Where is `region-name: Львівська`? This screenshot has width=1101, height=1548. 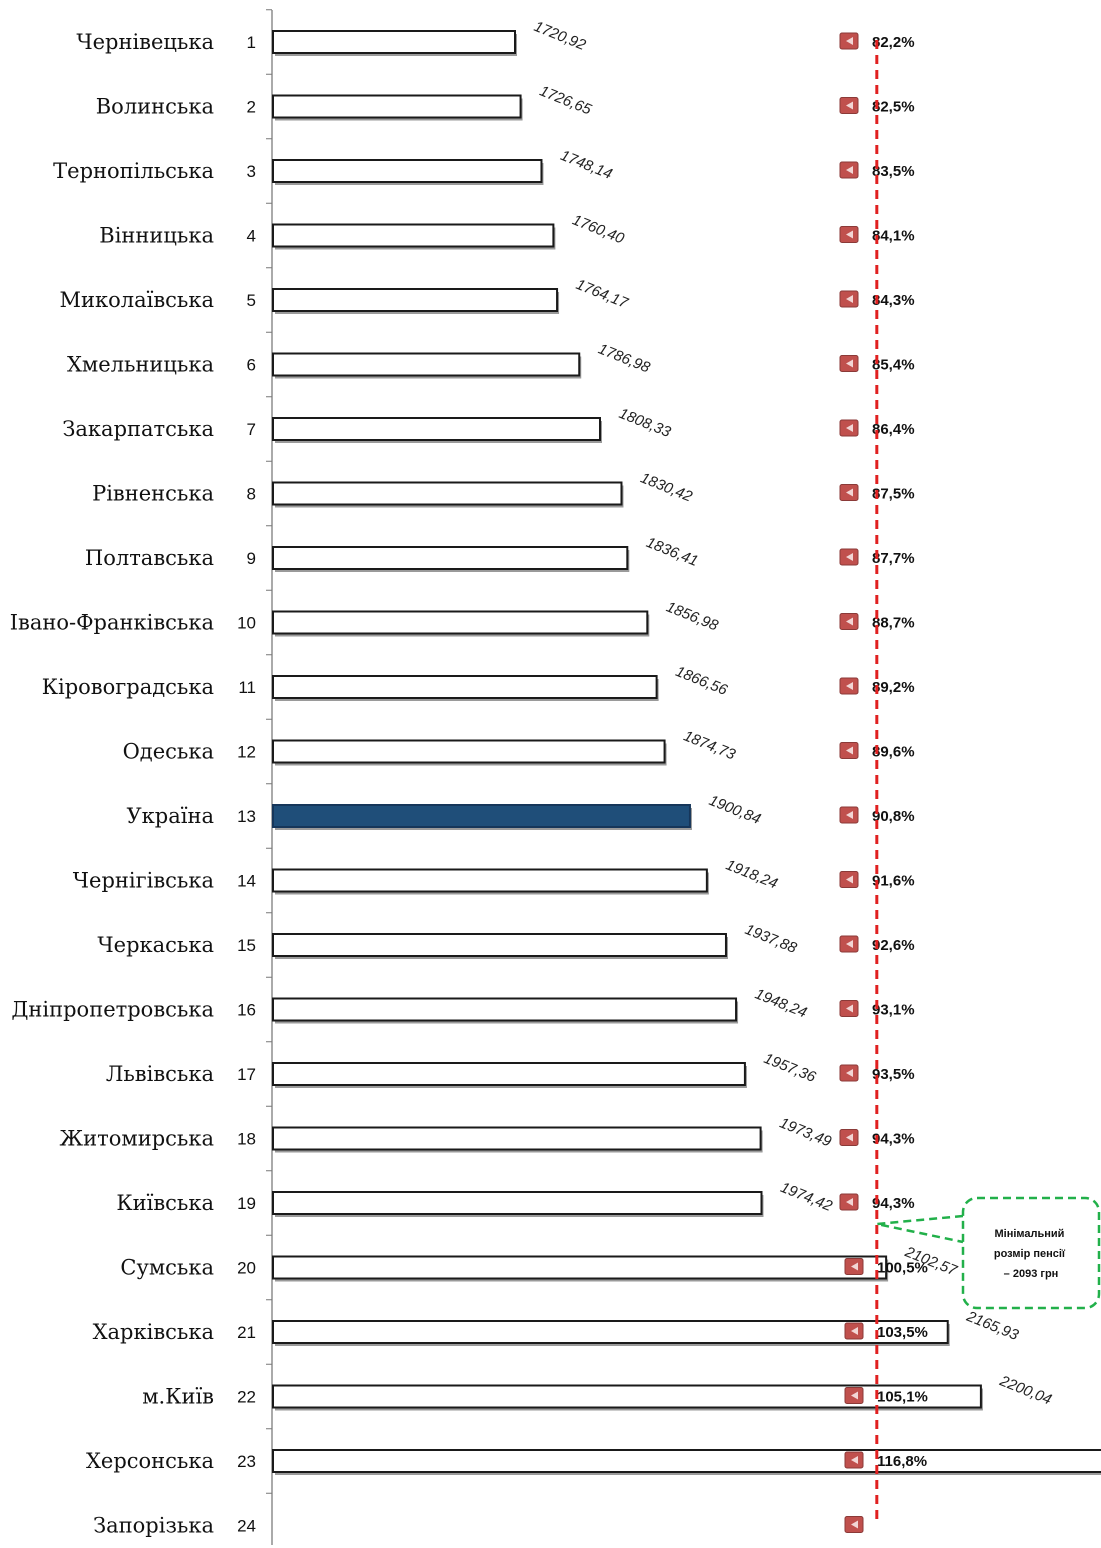 region-name: Львівська is located at coordinates (160, 1074).